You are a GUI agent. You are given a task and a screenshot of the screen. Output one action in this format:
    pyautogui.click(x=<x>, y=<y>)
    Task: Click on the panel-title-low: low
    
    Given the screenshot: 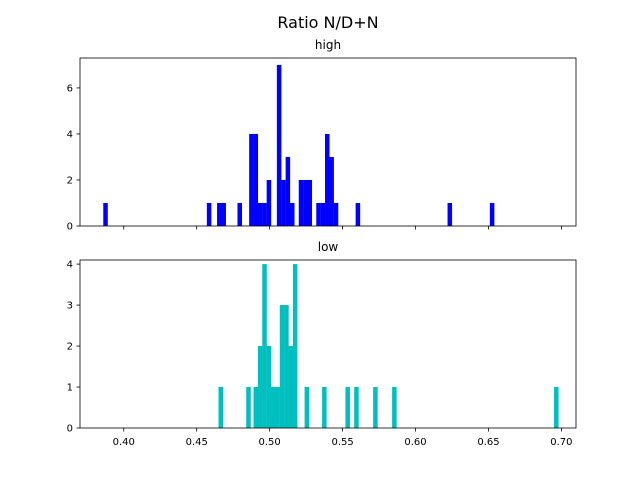 What is the action you would take?
    pyautogui.click(x=328, y=247)
    